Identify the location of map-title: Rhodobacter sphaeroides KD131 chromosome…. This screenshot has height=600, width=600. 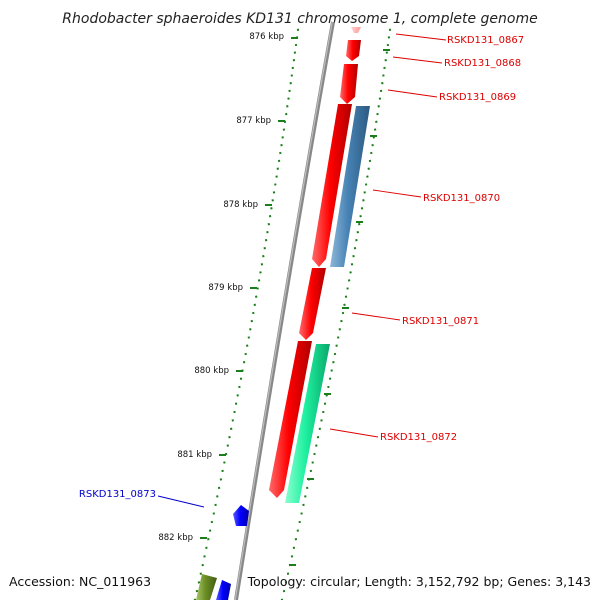
(299, 19).